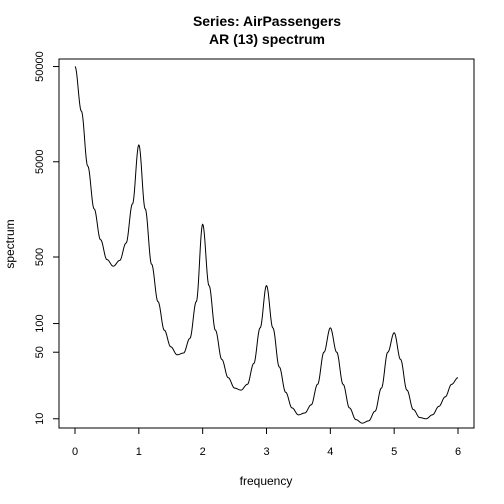 This screenshot has height=504, width=504. What do you see at coordinates (394, 452) in the screenshot?
I see `x-tick-label: 5` at bounding box center [394, 452].